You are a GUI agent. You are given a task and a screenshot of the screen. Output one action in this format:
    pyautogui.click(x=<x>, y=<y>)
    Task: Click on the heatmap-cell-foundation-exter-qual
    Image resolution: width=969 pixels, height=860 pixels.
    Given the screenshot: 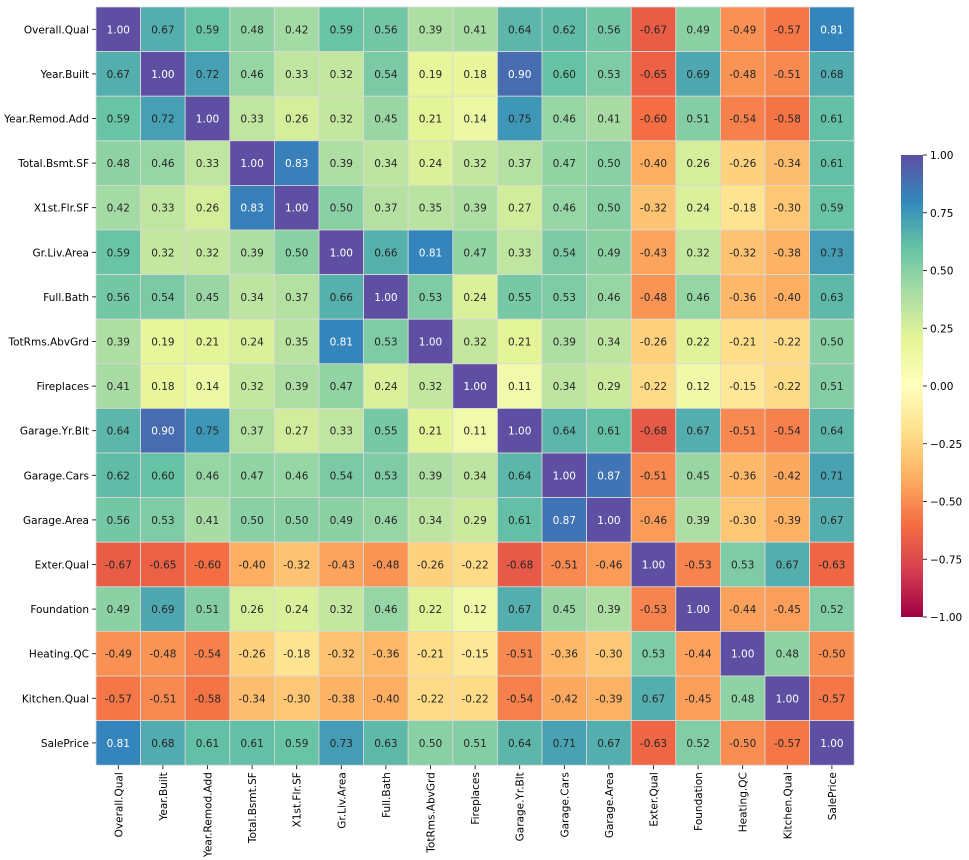 What is the action you would take?
    pyautogui.click(x=653, y=609)
    